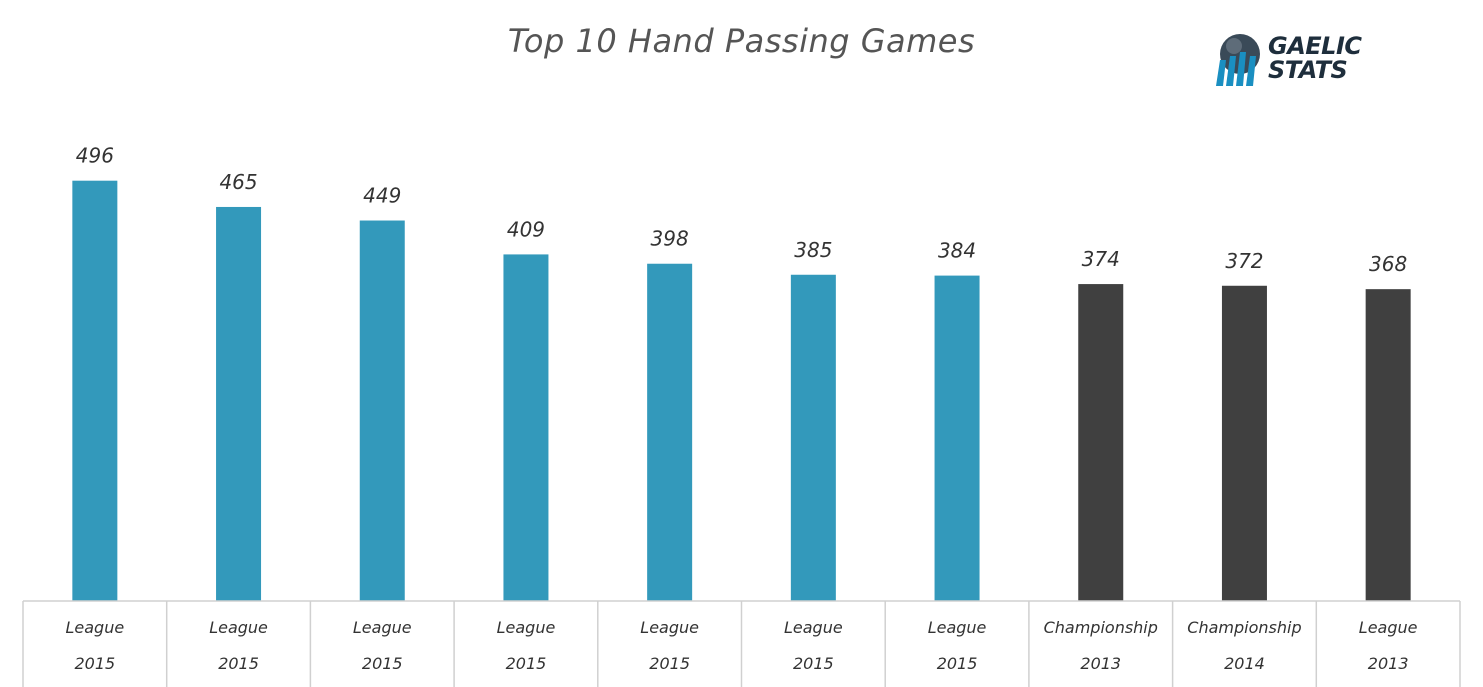 This screenshot has height=687, width=1483. What do you see at coordinates (95, 156) in the screenshot?
I see `data-label: 496` at bounding box center [95, 156].